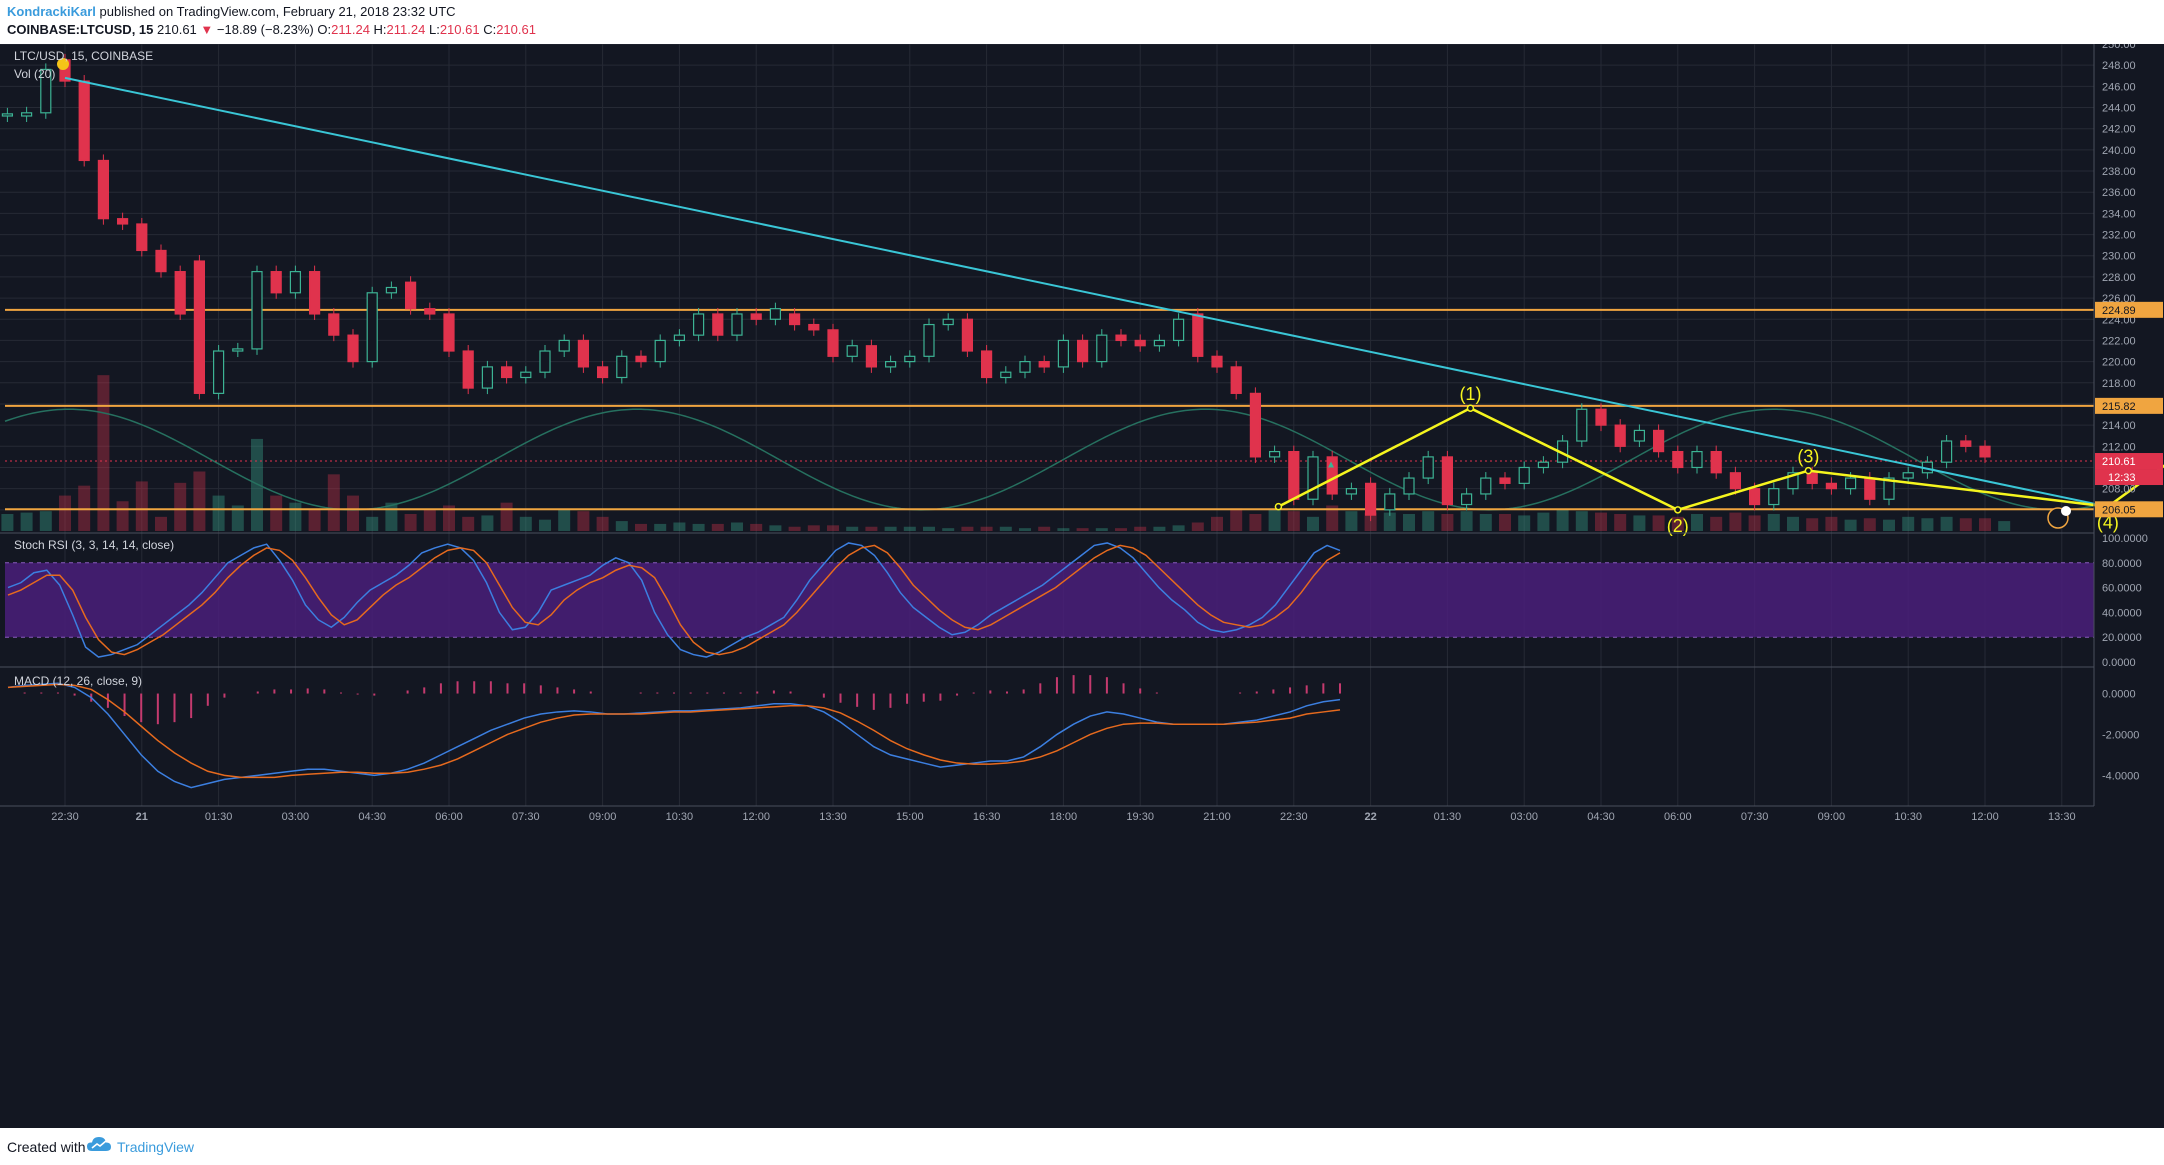 The width and height of the screenshot is (2164, 1165). What do you see at coordinates (674, 731) in the screenshot?
I see `macd-pane: MACD (12, 26, close, 9)` at bounding box center [674, 731].